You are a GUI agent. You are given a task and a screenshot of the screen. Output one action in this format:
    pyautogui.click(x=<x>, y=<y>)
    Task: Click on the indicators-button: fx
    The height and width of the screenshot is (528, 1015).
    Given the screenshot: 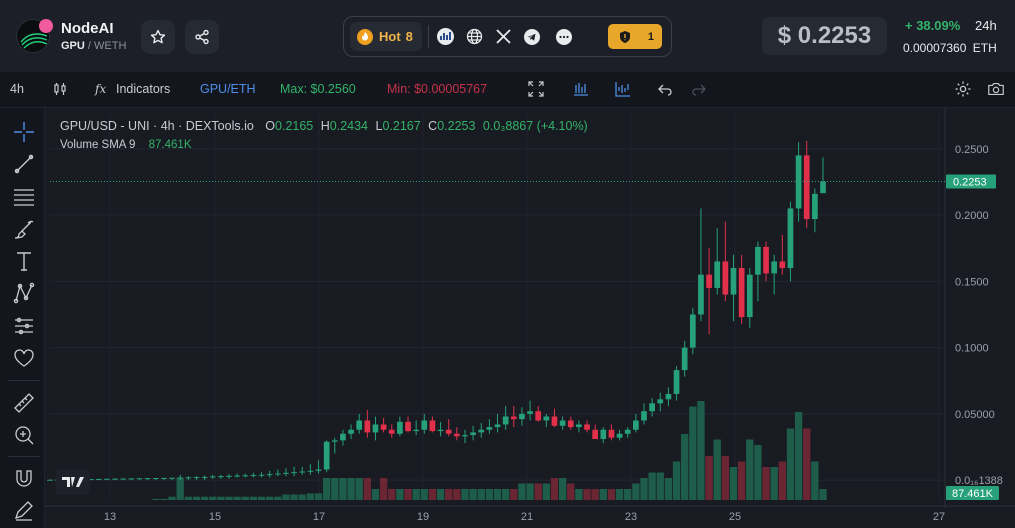 What is the action you would take?
    pyautogui.click(x=102, y=89)
    